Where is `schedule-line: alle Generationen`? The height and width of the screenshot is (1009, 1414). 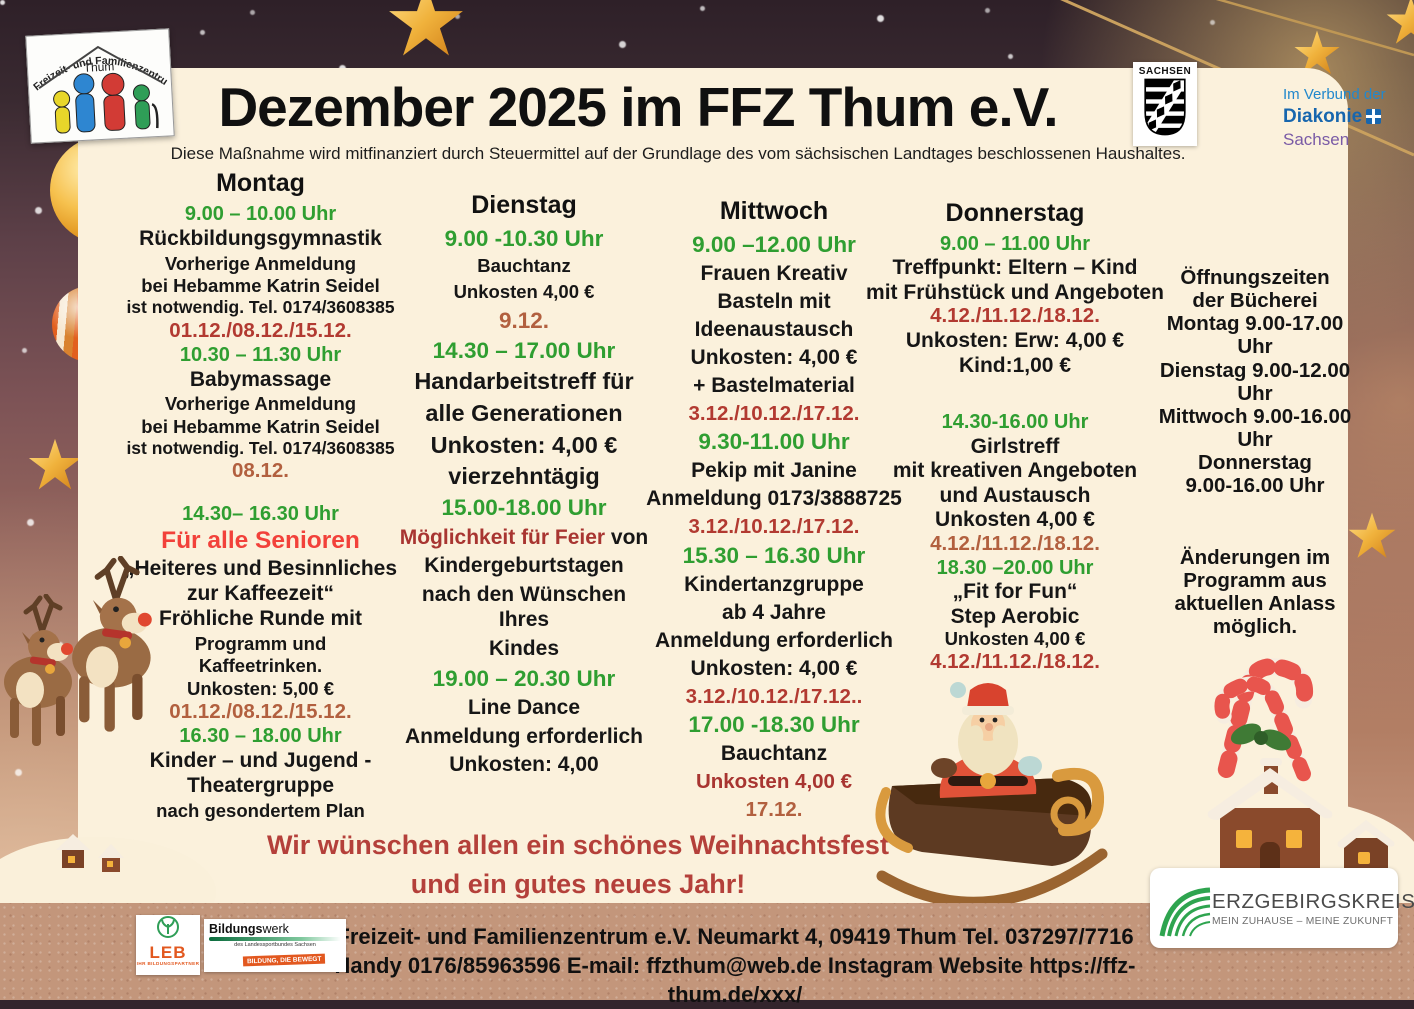 schedule-line: alle Generationen is located at coordinates (524, 413).